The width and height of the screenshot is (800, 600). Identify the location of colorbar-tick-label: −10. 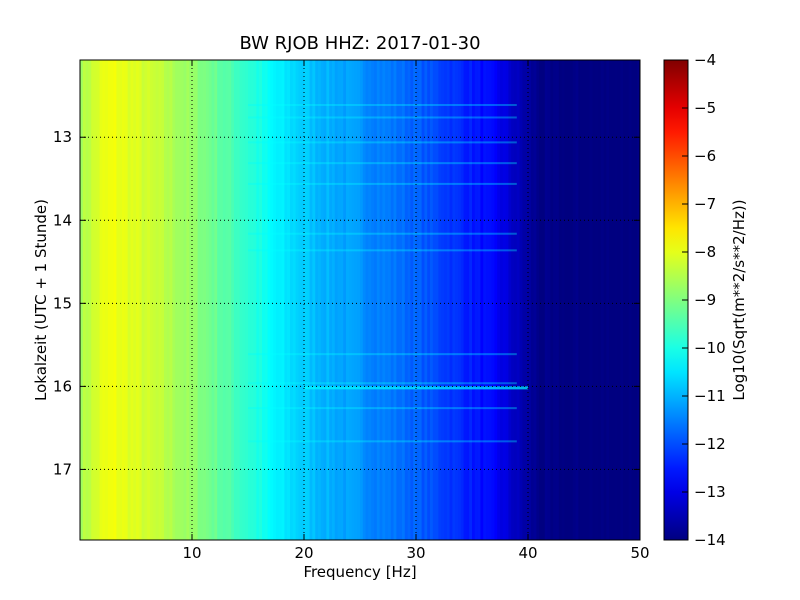
(710, 348).